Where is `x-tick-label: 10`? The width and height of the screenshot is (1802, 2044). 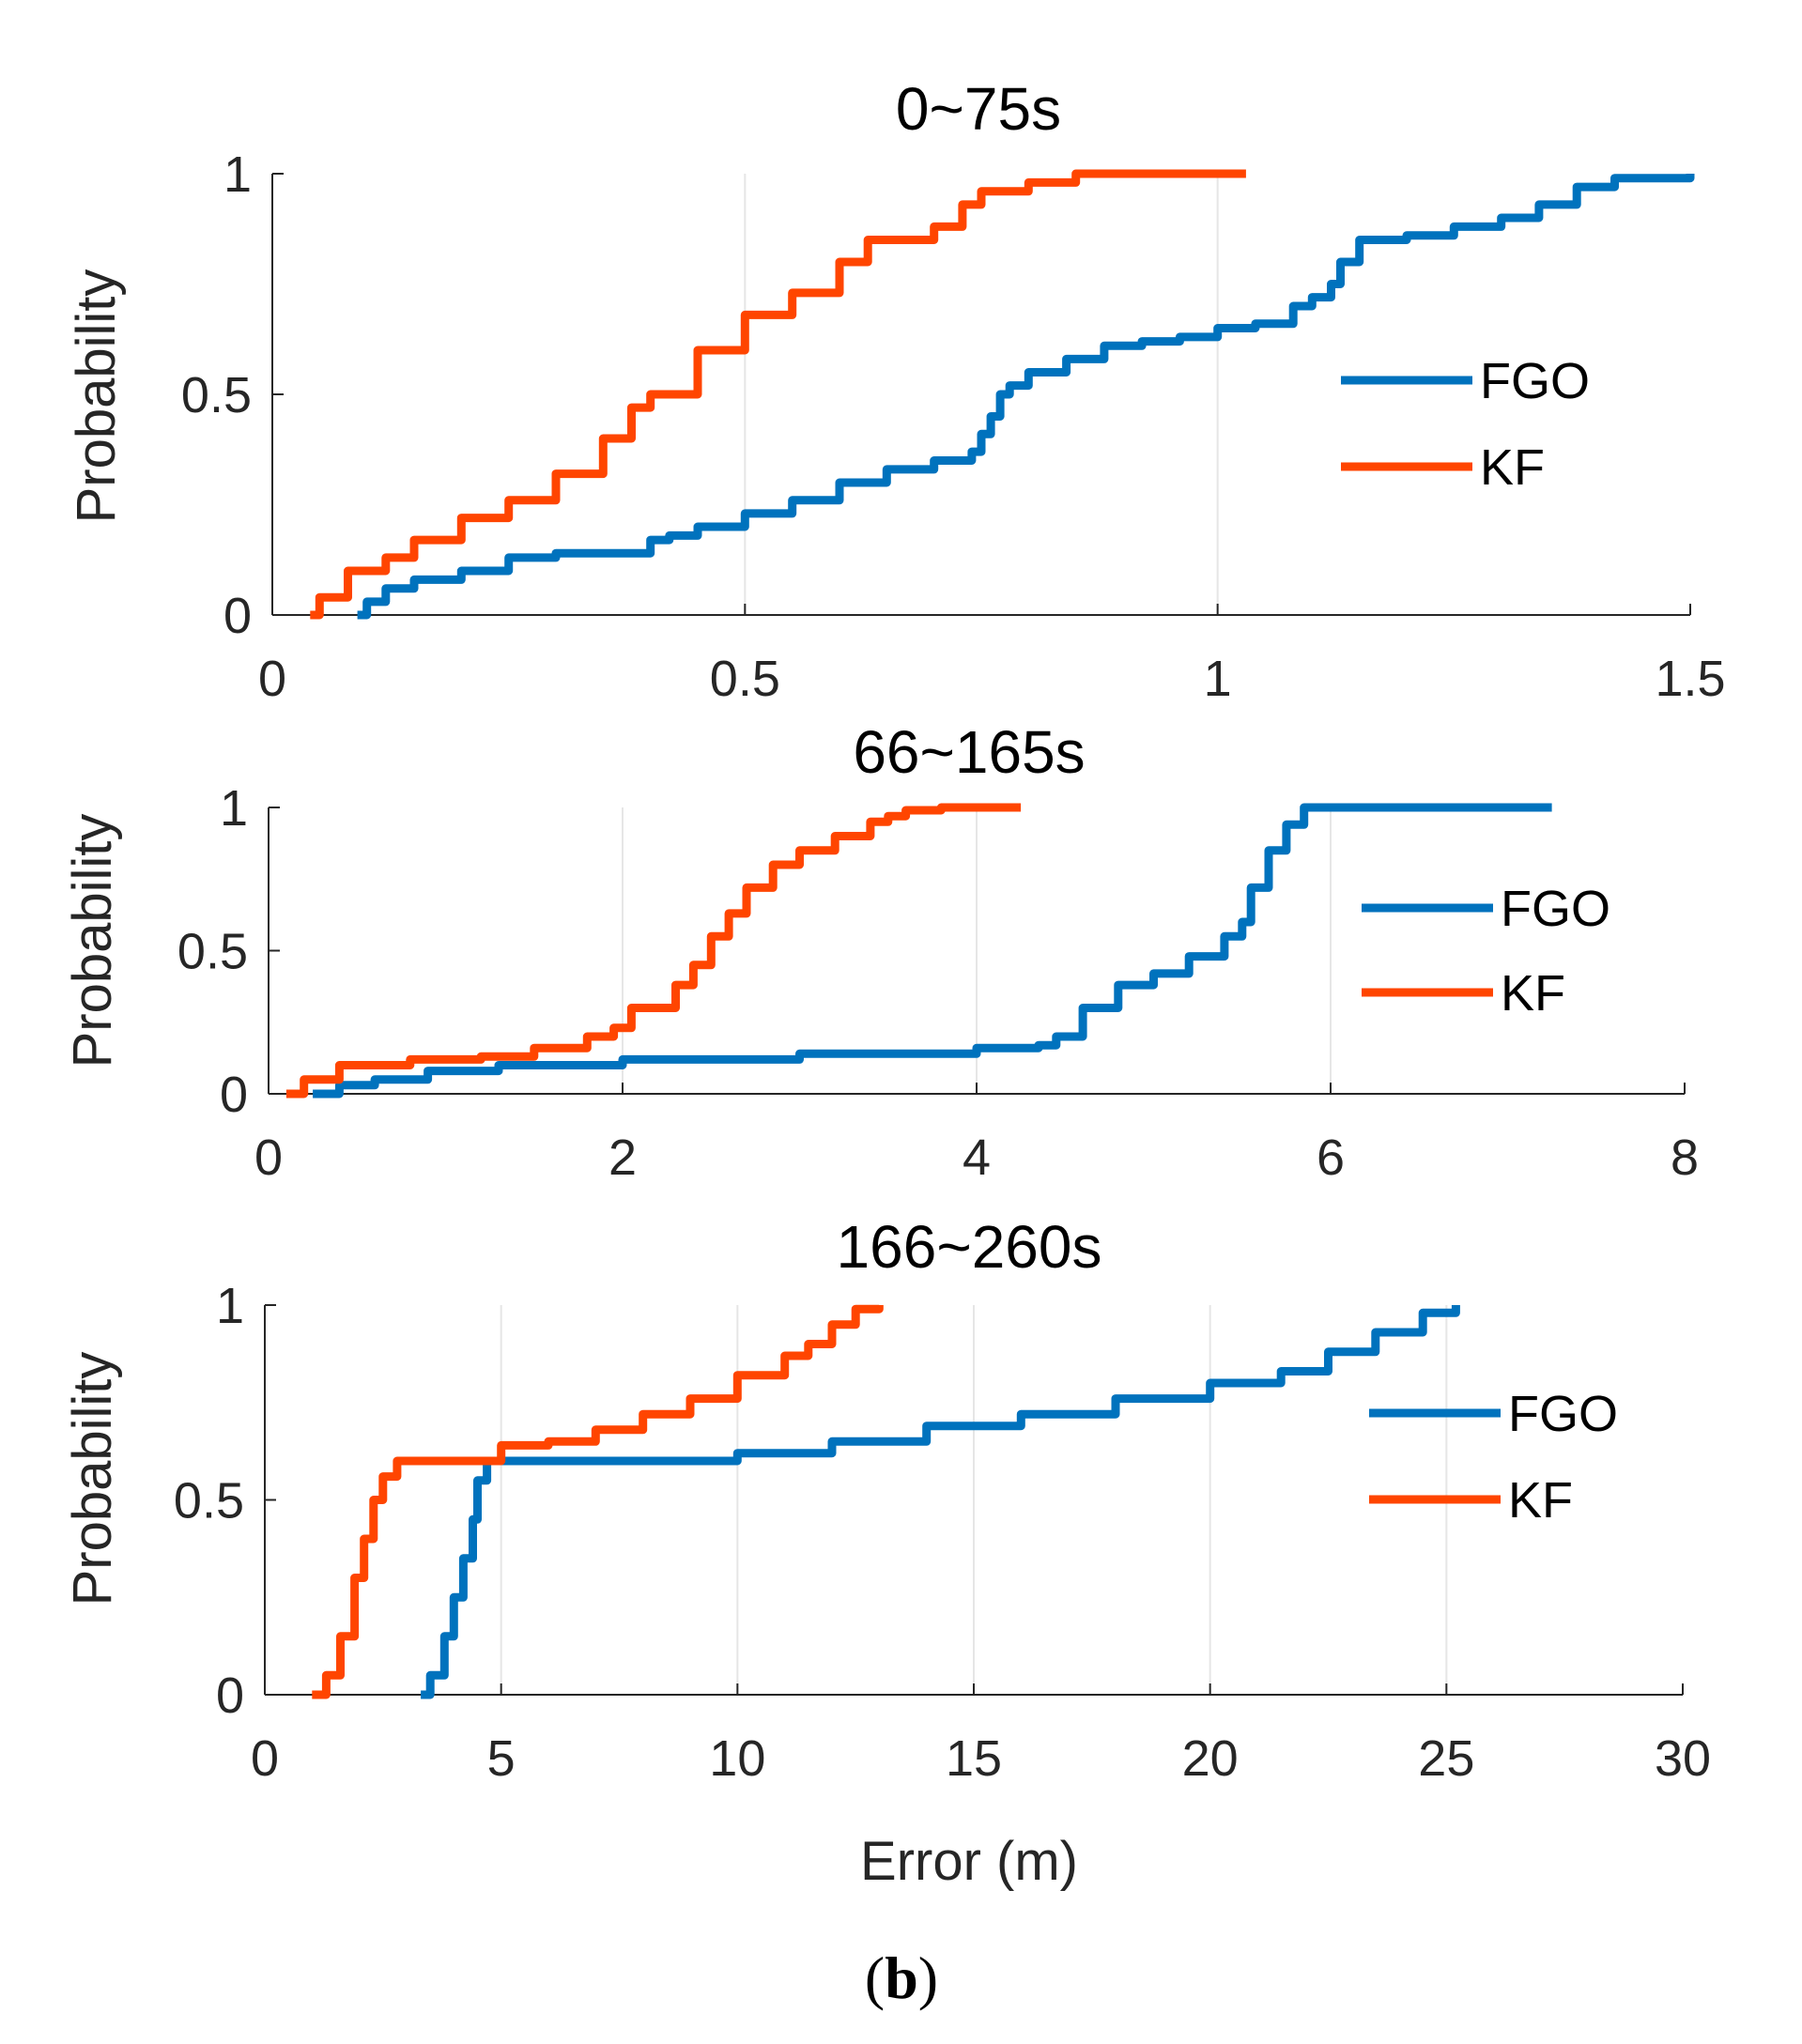
x-tick-label: 10 is located at coordinates (737, 1758).